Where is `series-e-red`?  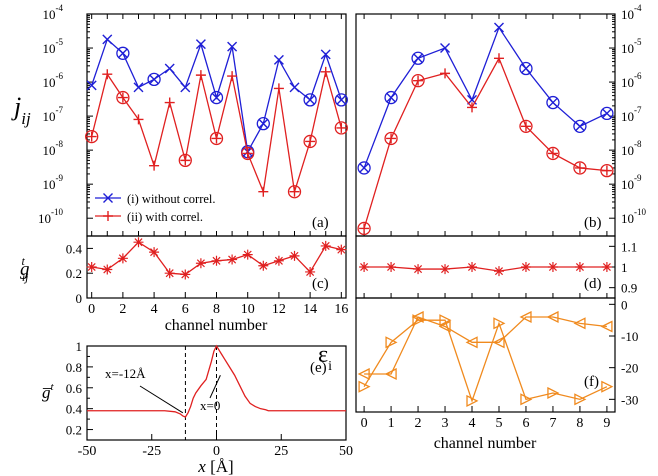
series-e-red is located at coordinates (216, 381).